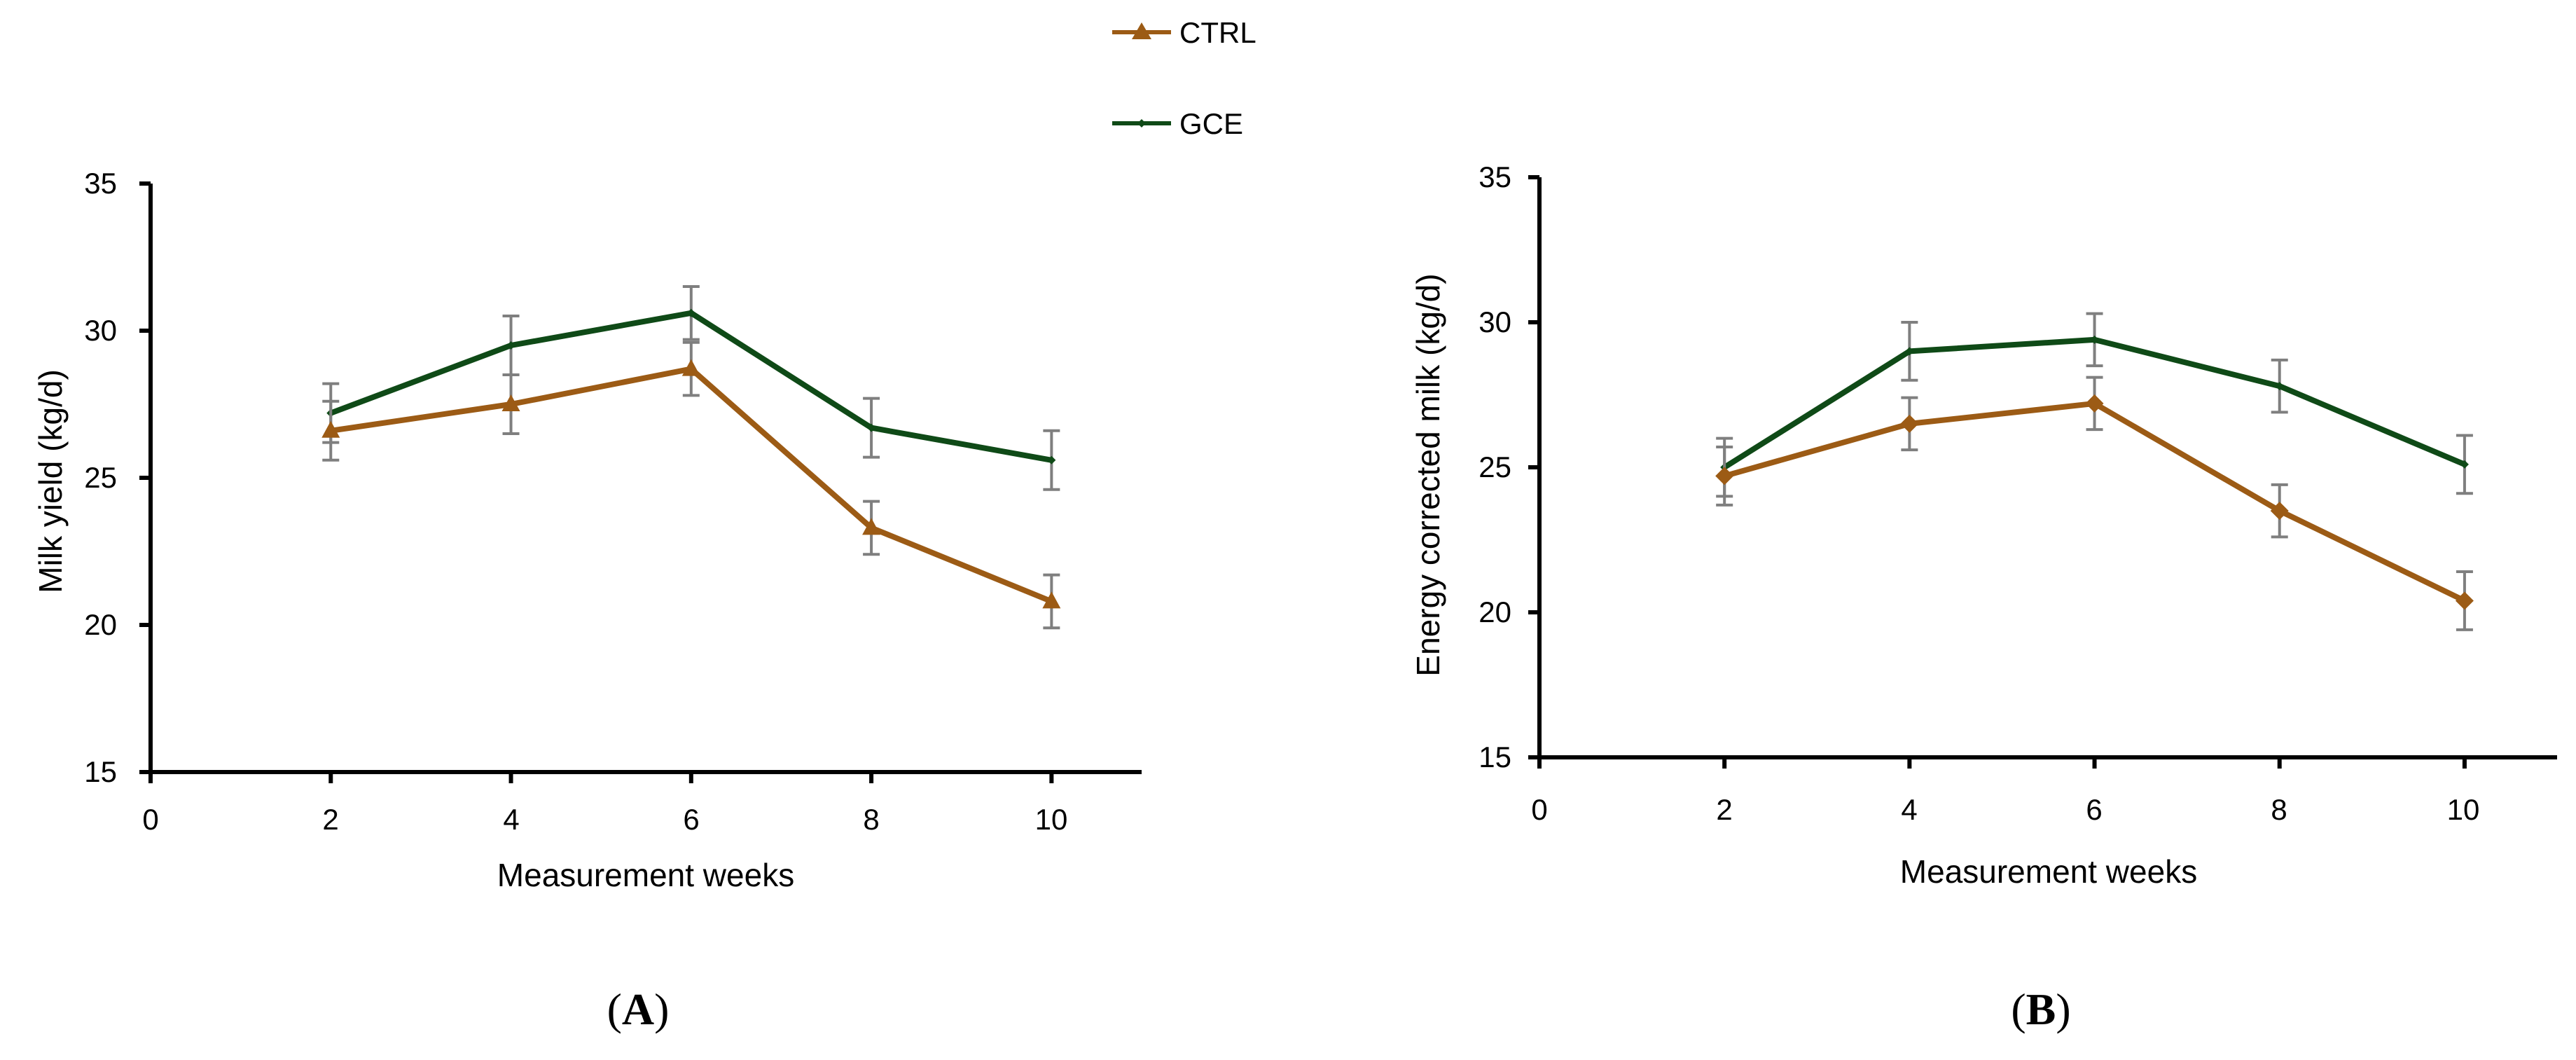 This screenshot has height=1060, width=2576. Describe the element at coordinates (50, 481) in the screenshot. I see `y-axis-title: Milk yield (kg/d)` at that location.